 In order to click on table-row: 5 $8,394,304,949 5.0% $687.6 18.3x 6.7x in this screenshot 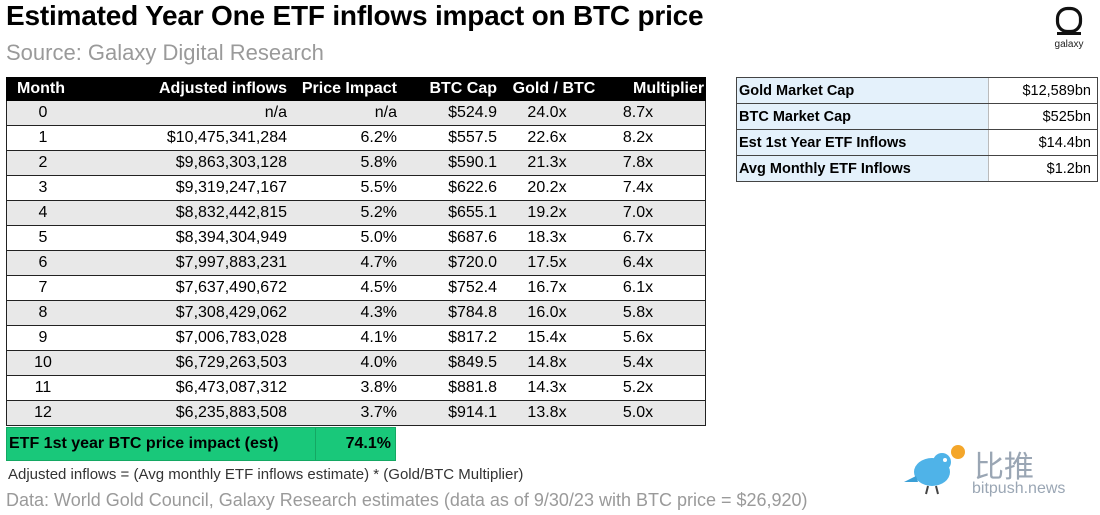, I will do `click(356, 238)`.